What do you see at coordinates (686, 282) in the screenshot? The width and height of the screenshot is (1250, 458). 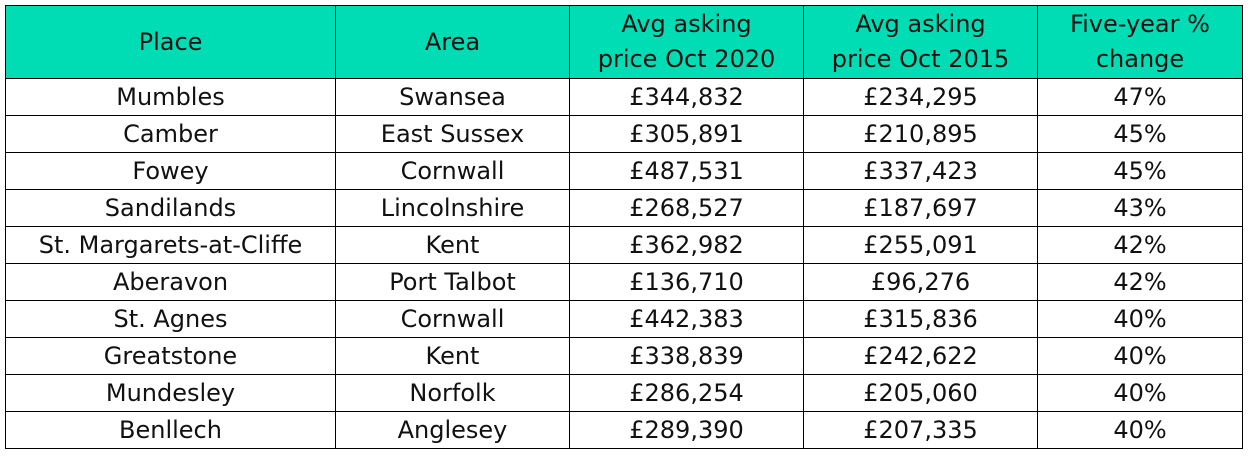 I see `cell-price-2020: £136,710` at bounding box center [686, 282].